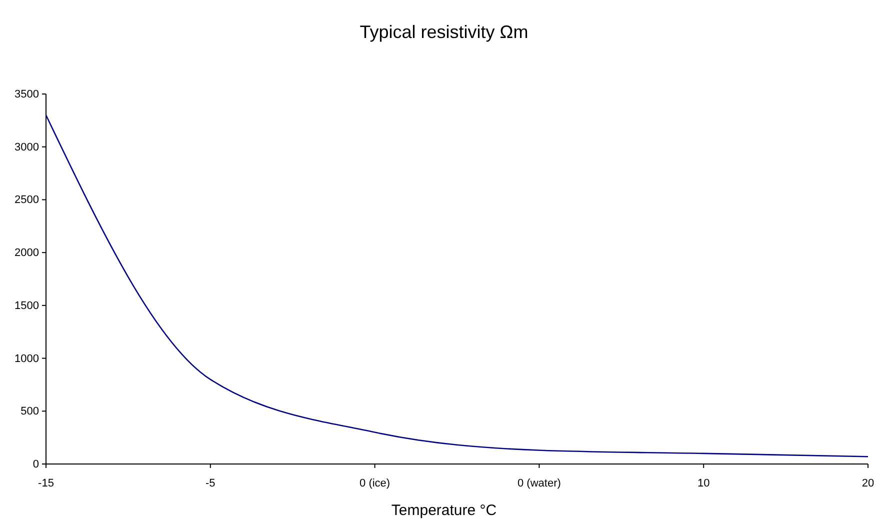 This screenshot has height=529, width=888. What do you see at coordinates (26, 306) in the screenshot?
I see `y-tick-label: 1500` at bounding box center [26, 306].